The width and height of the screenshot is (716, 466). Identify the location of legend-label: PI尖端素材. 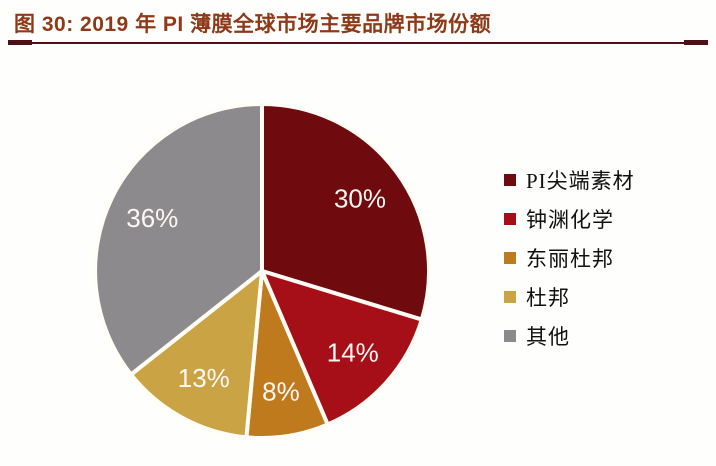
(580, 180).